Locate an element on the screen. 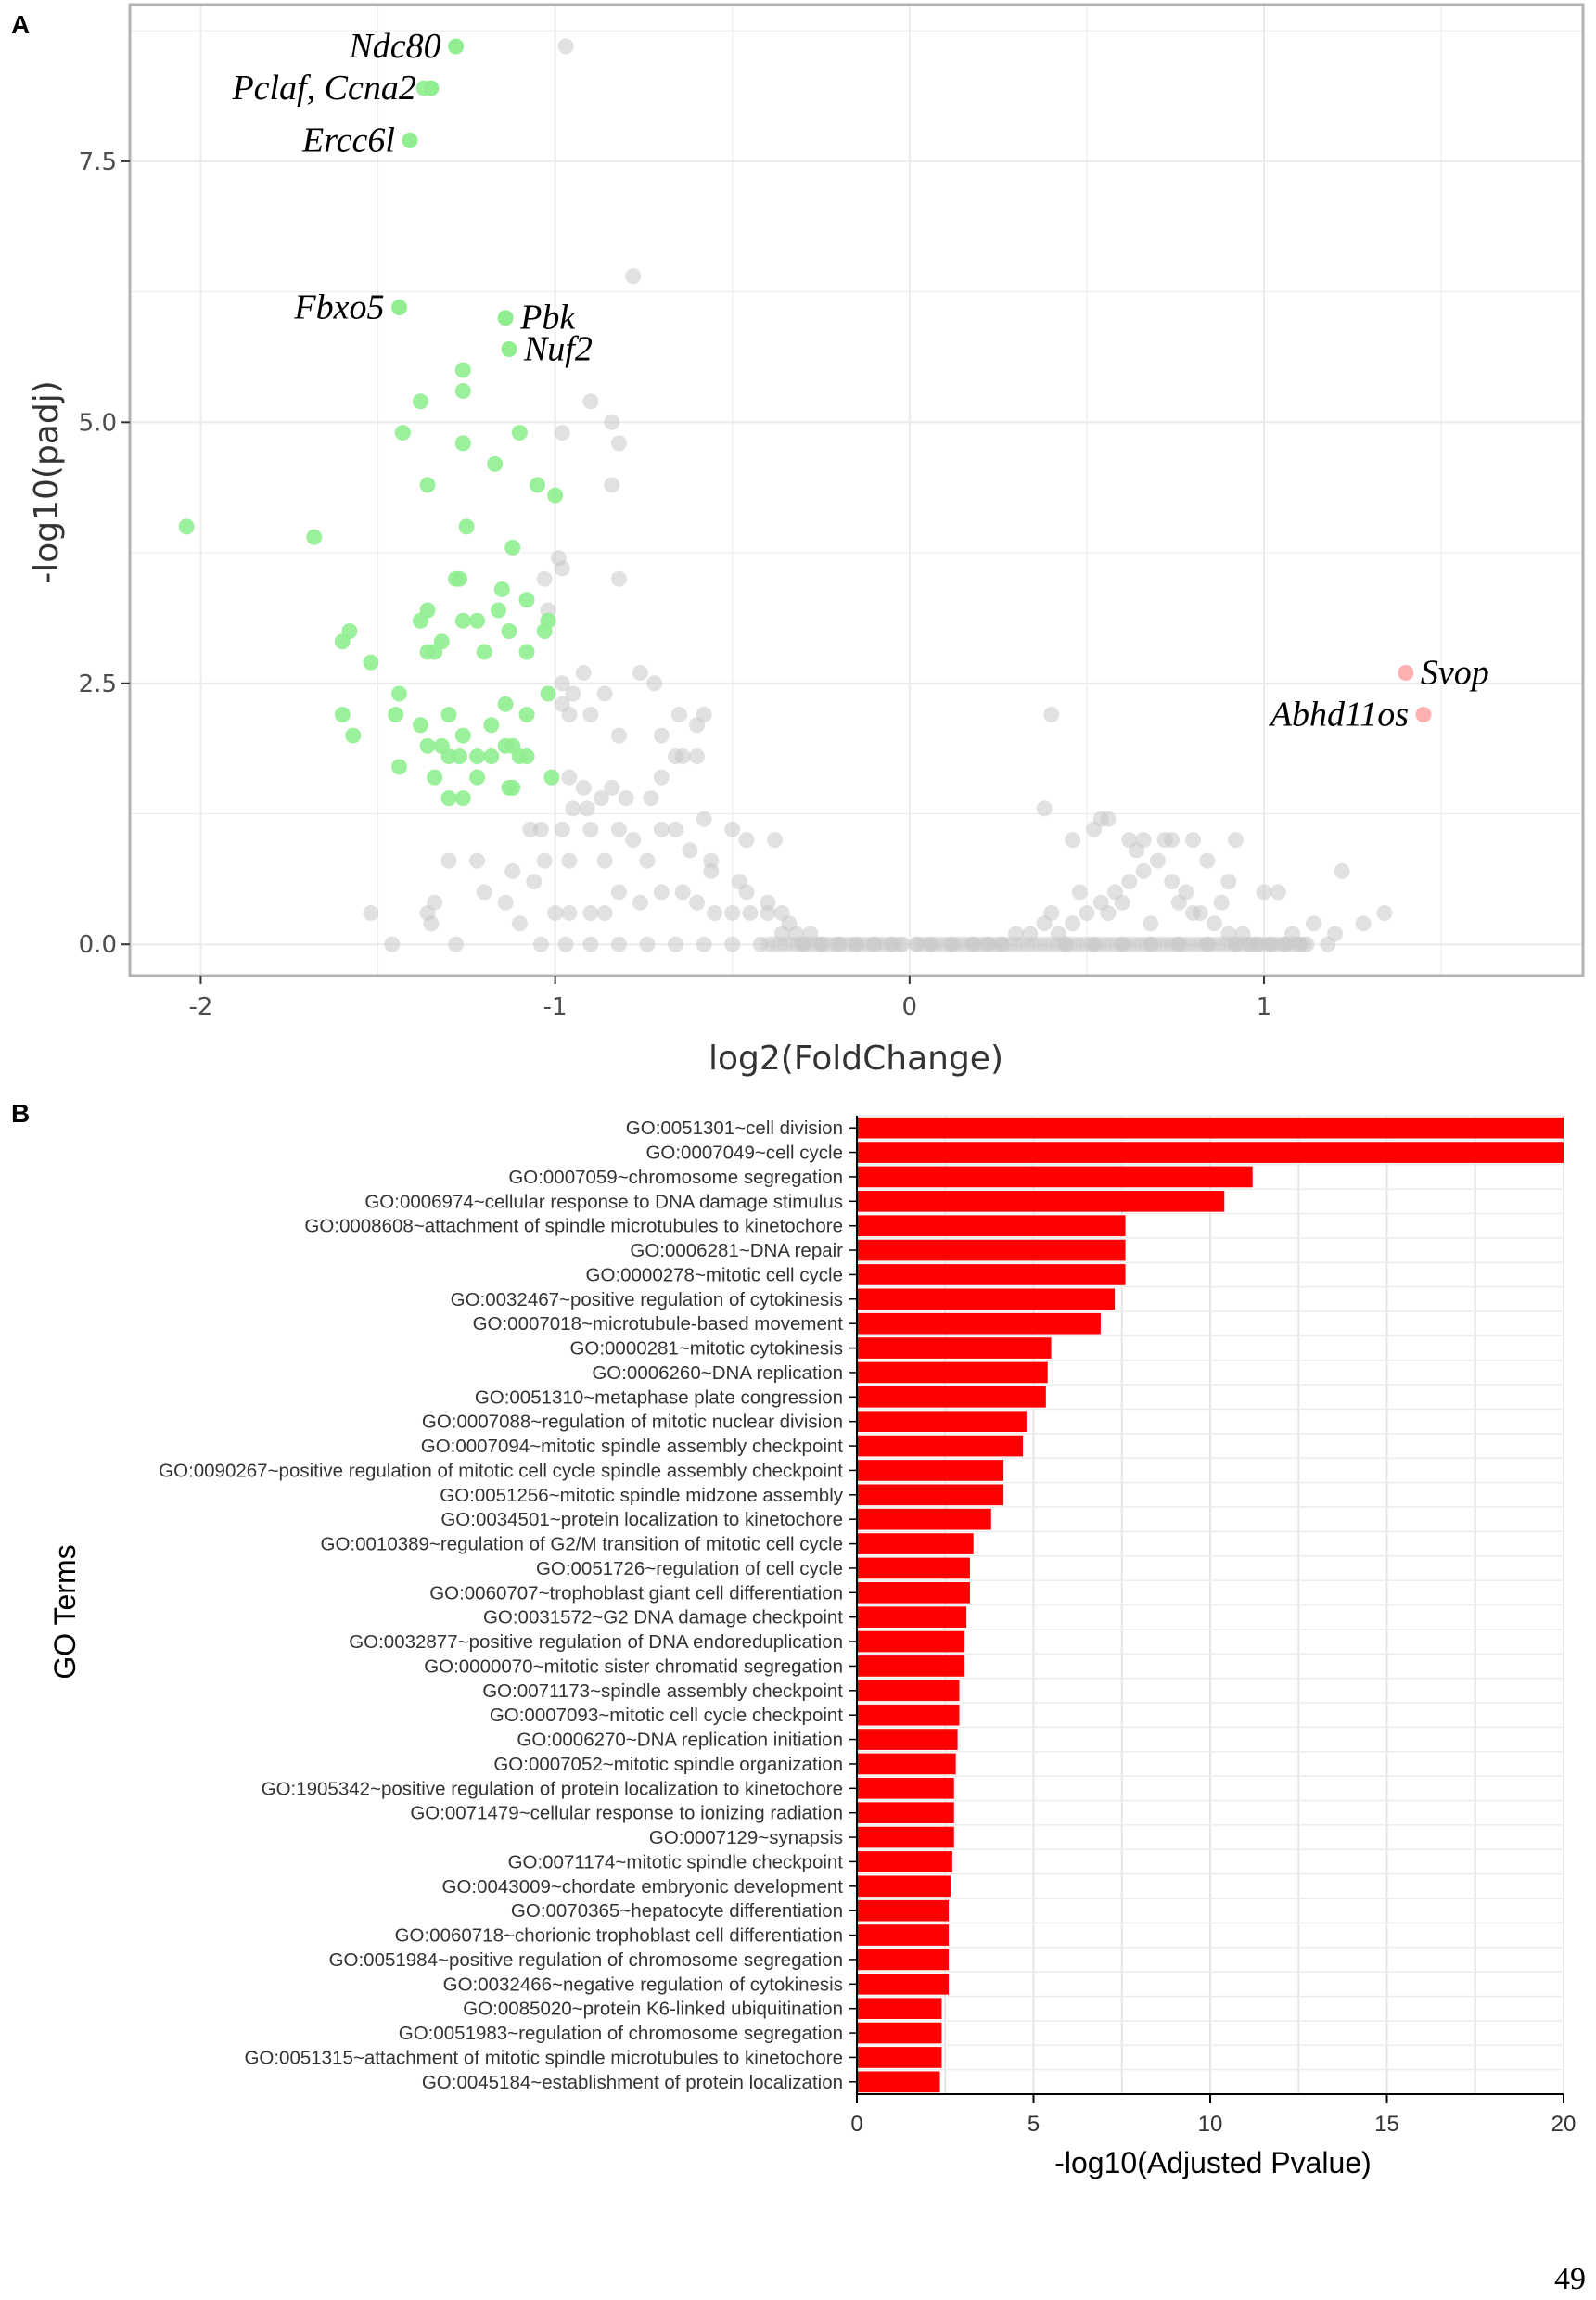 This screenshot has height=2300, width=1596. go-term-label: GO:0051726~regulation of cell cycle is located at coordinates (690, 1568).